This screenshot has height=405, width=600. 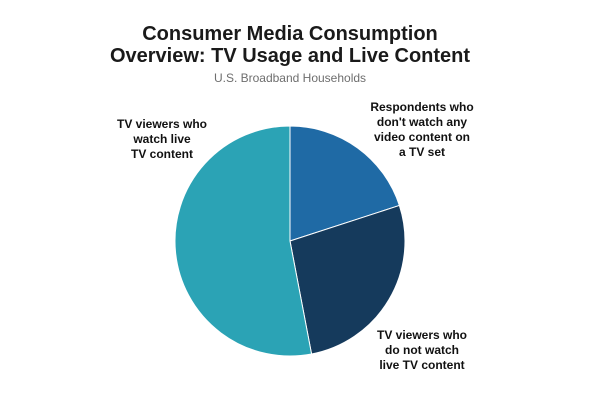 What do you see at coordinates (422, 122) in the screenshot?
I see `pie-slice-label-line: don't watch any` at bounding box center [422, 122].